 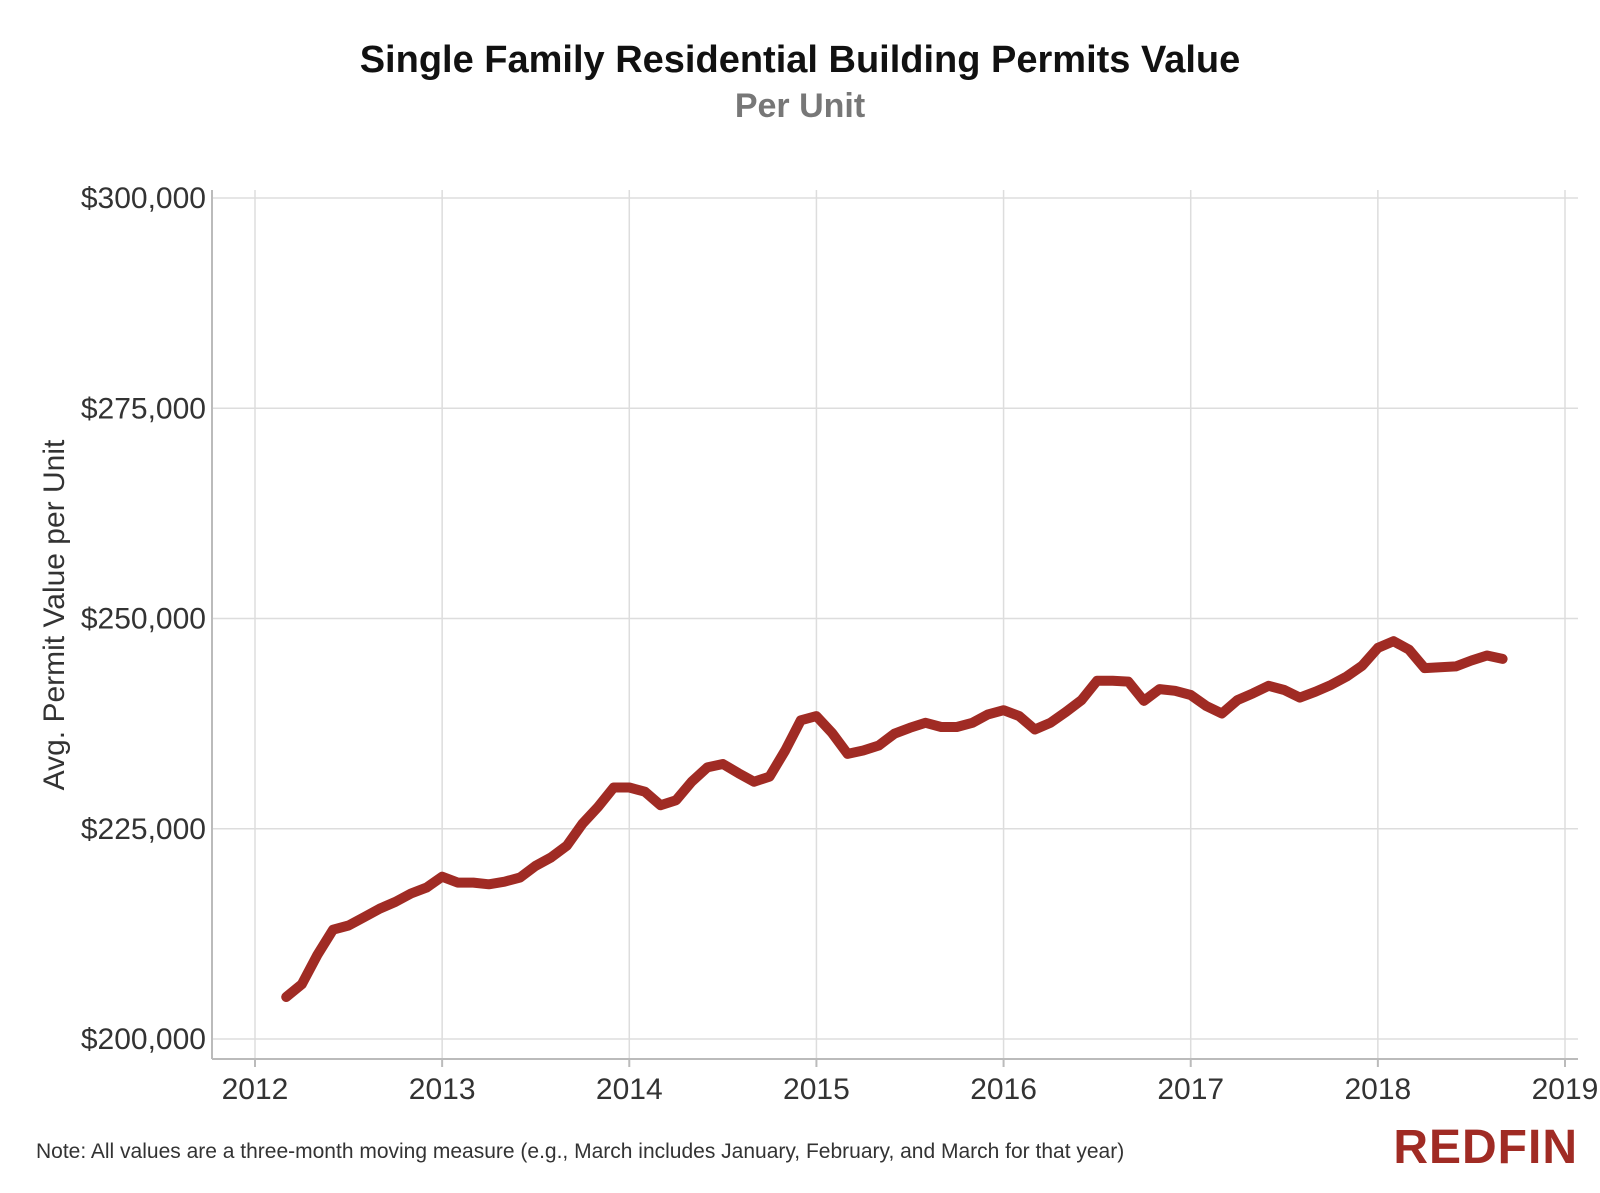 I want to click on x-tick-label: 2018, so click(x=1377, y=1089).